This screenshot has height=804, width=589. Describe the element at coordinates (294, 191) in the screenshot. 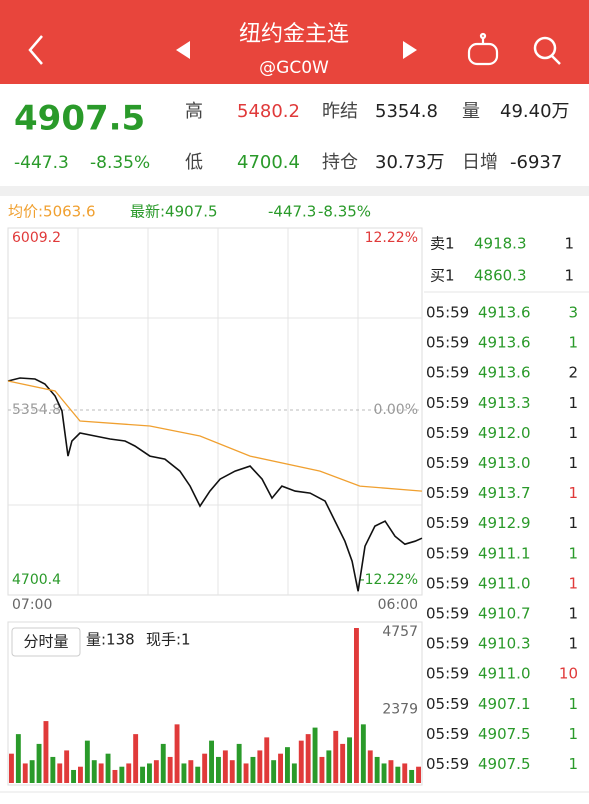

I see `divider` at that location.